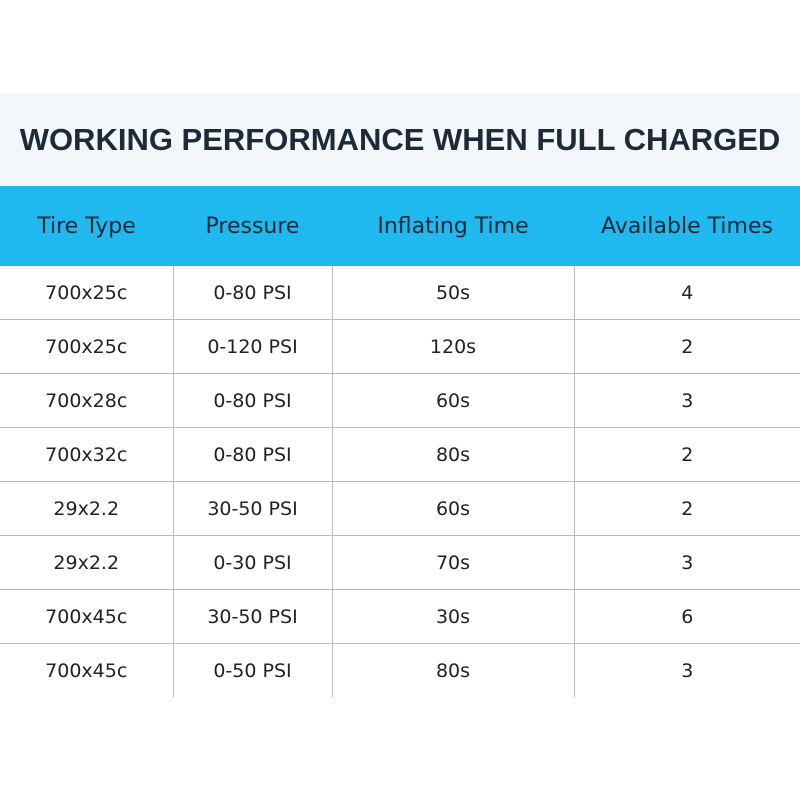  I want to click on title: WORKING PERFORMANCE WHEN FULL CHARGED, so click(400, 139).